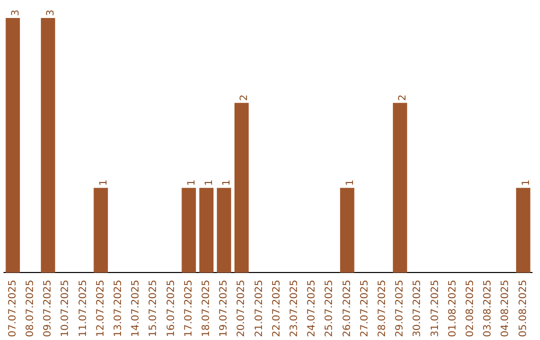 The width and height of the screenshot is (540, 340). What do you see at coordinates (154, 309) in the screenshot?
I see `x-tick-label: 15.07.2025` at bounding box center [154, 309].